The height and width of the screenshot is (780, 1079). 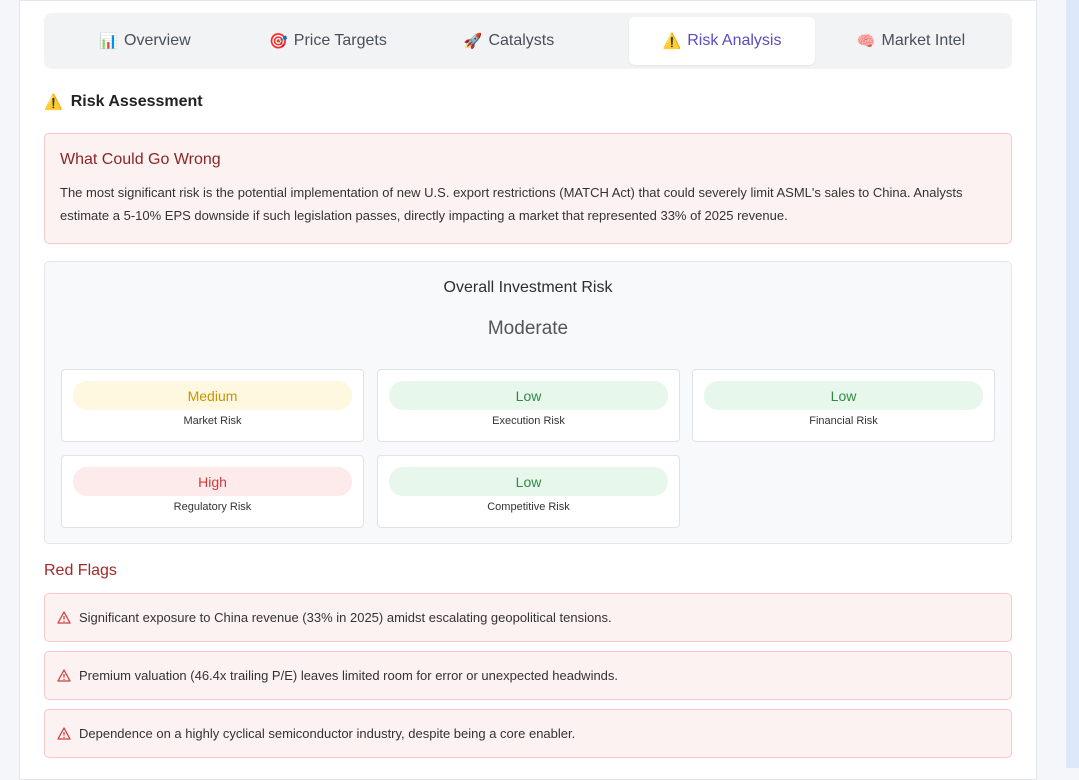 I want to click on risk-level: High, so click(x=212, y=481).